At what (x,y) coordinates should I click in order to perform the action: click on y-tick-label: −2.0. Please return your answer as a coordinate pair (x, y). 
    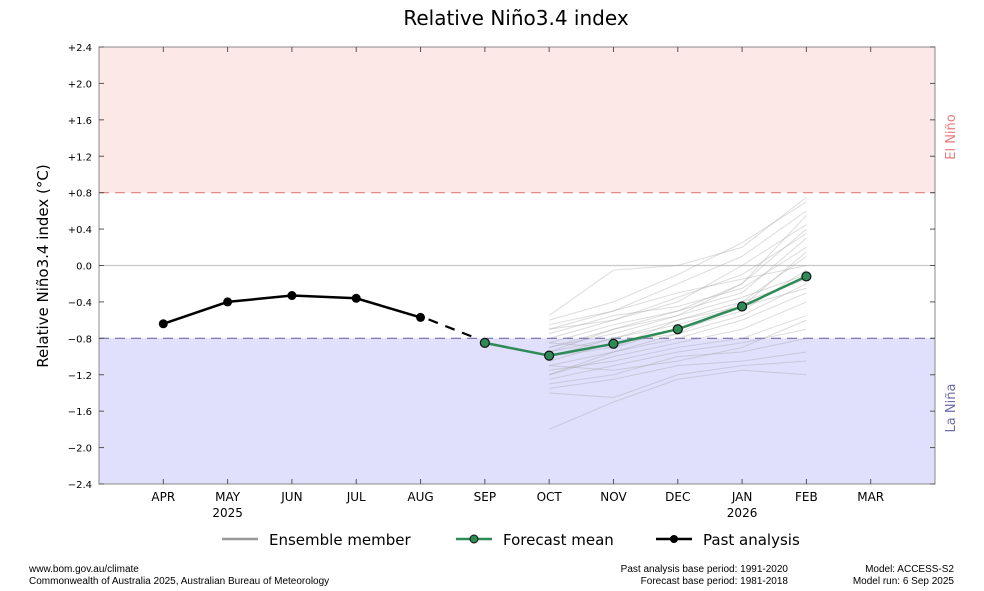
    Looking at the image, I should click on (80, 449).